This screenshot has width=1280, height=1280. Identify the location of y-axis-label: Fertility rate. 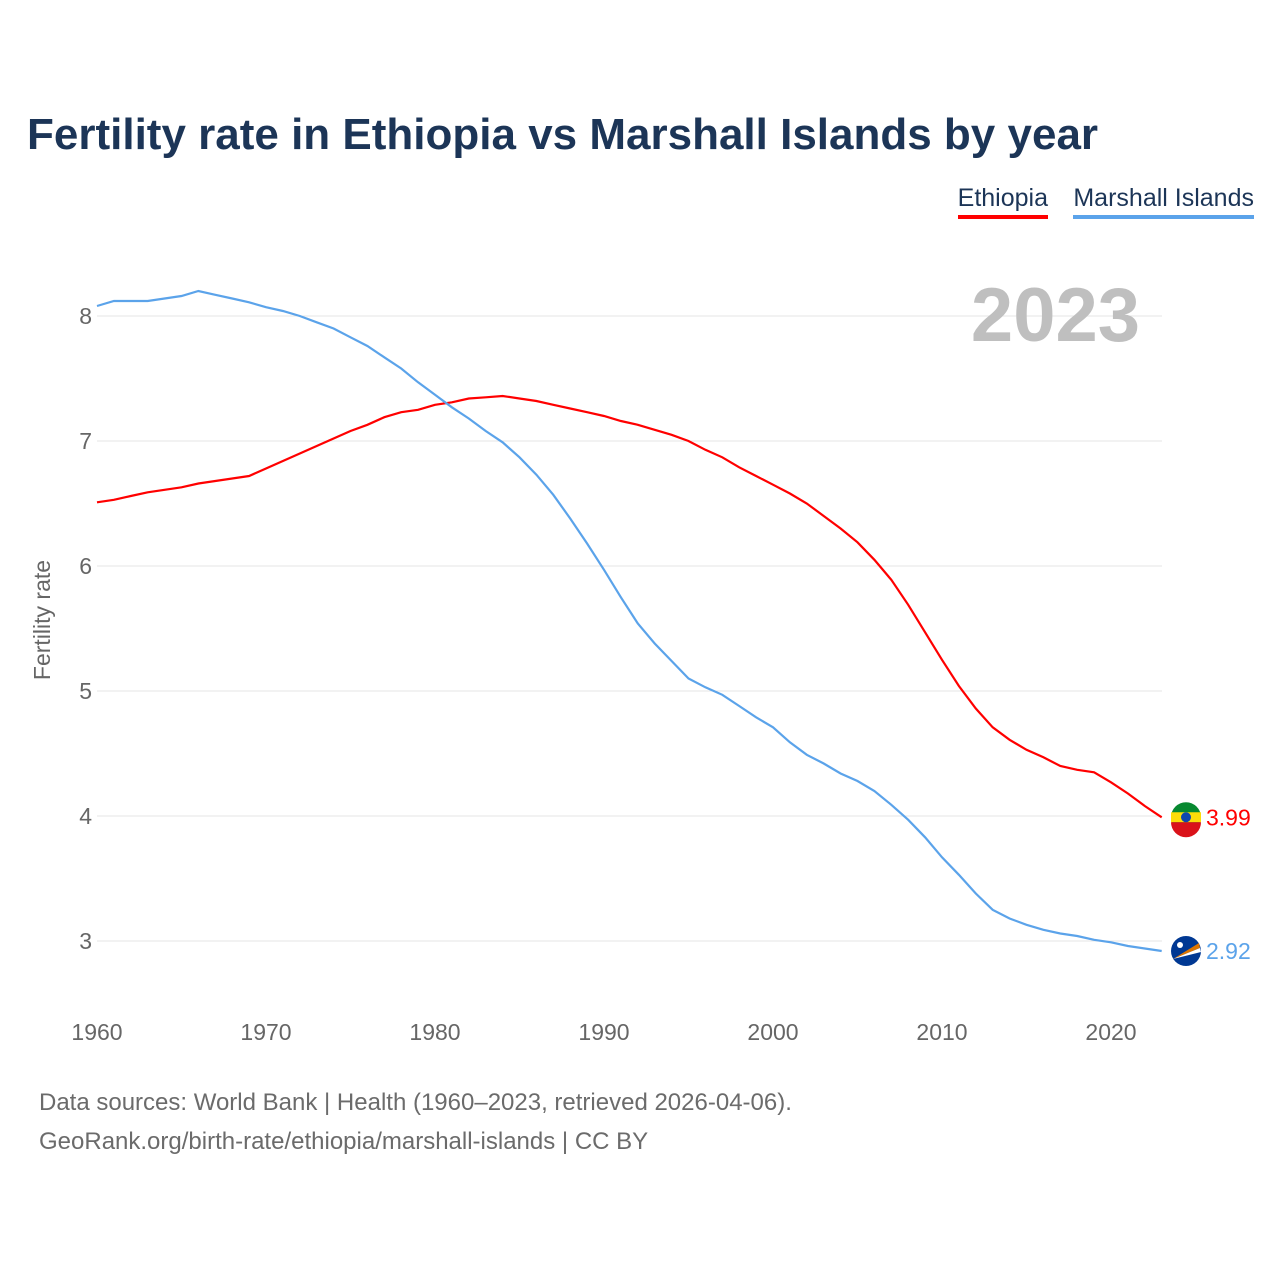
(42, 620).